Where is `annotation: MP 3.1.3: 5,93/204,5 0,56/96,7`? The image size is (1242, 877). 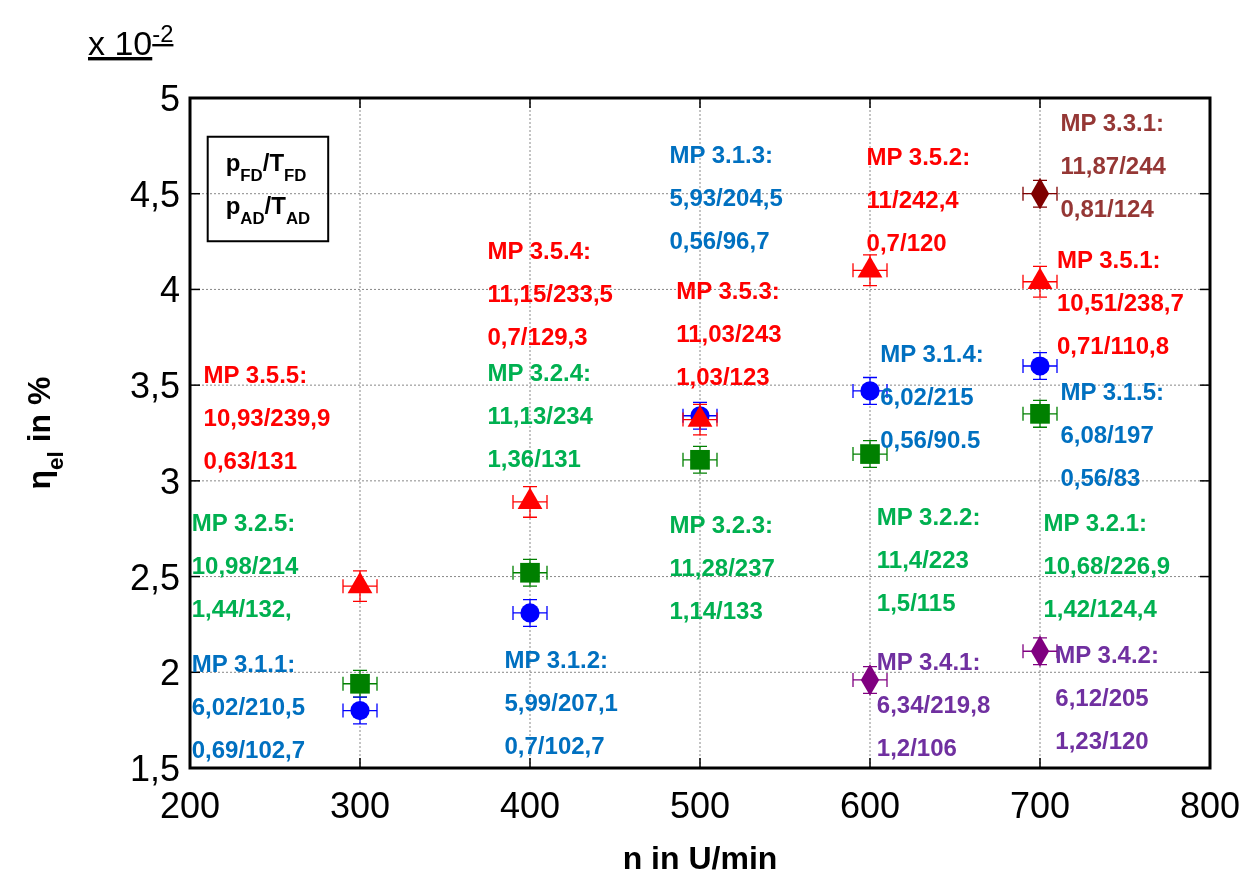
annotation: MP 3.1.3: 5,93/204,5 0,56/96,7 is located at coordinates (726, 198).